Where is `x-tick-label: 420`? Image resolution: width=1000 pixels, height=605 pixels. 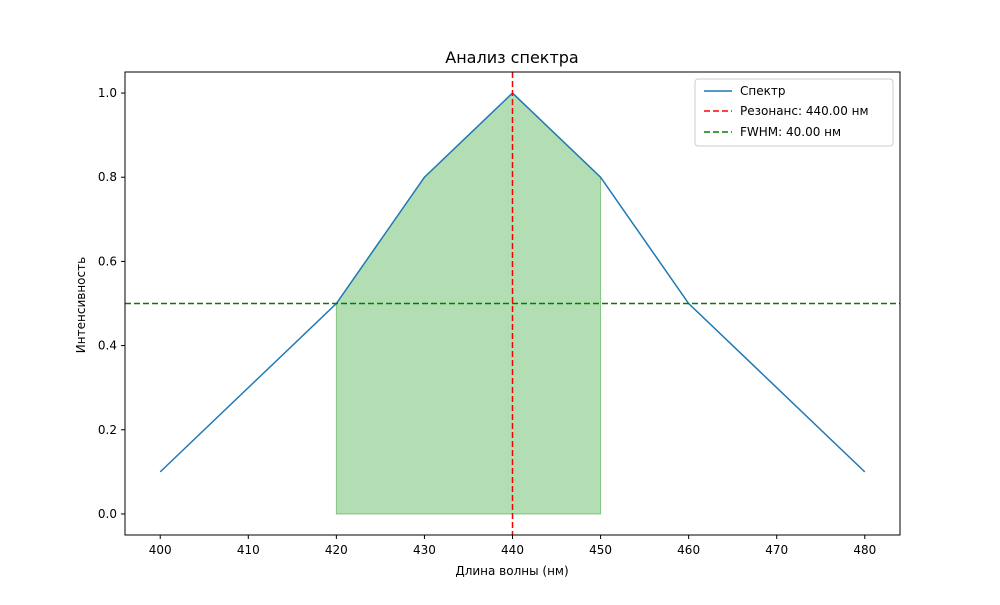
x-tick-label: 420 is located at coordinates (336, 550).